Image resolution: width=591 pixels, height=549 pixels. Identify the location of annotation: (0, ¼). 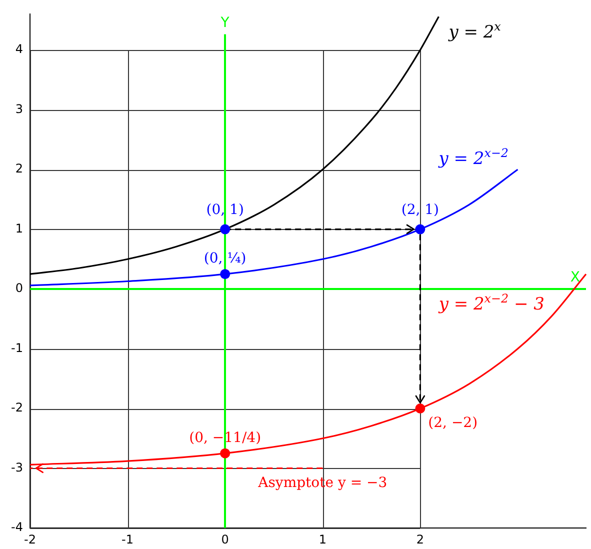
(225, 258).